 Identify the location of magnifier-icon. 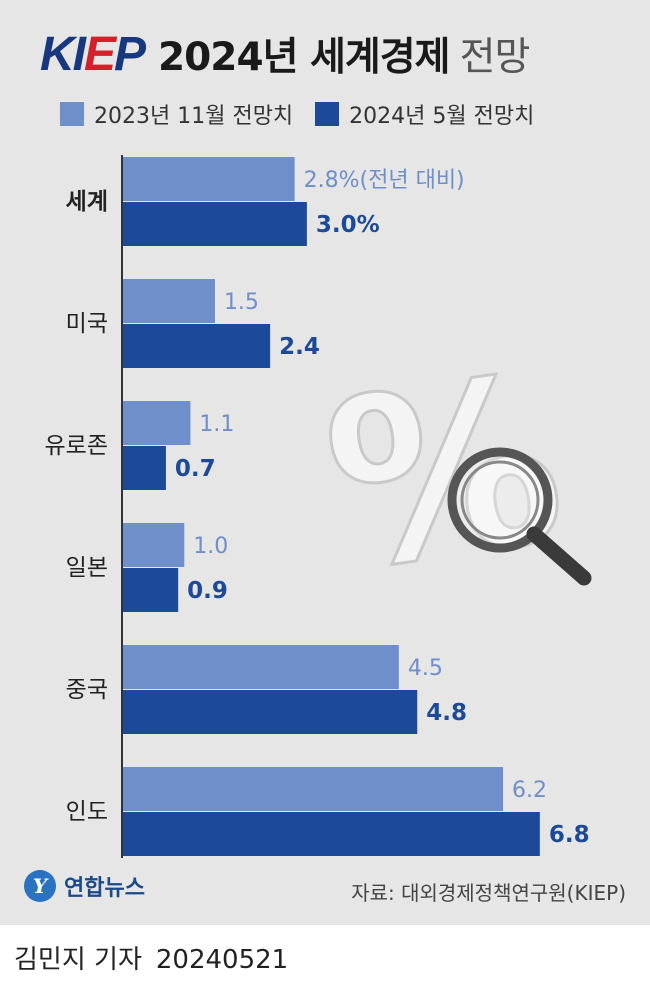
(519, 516).